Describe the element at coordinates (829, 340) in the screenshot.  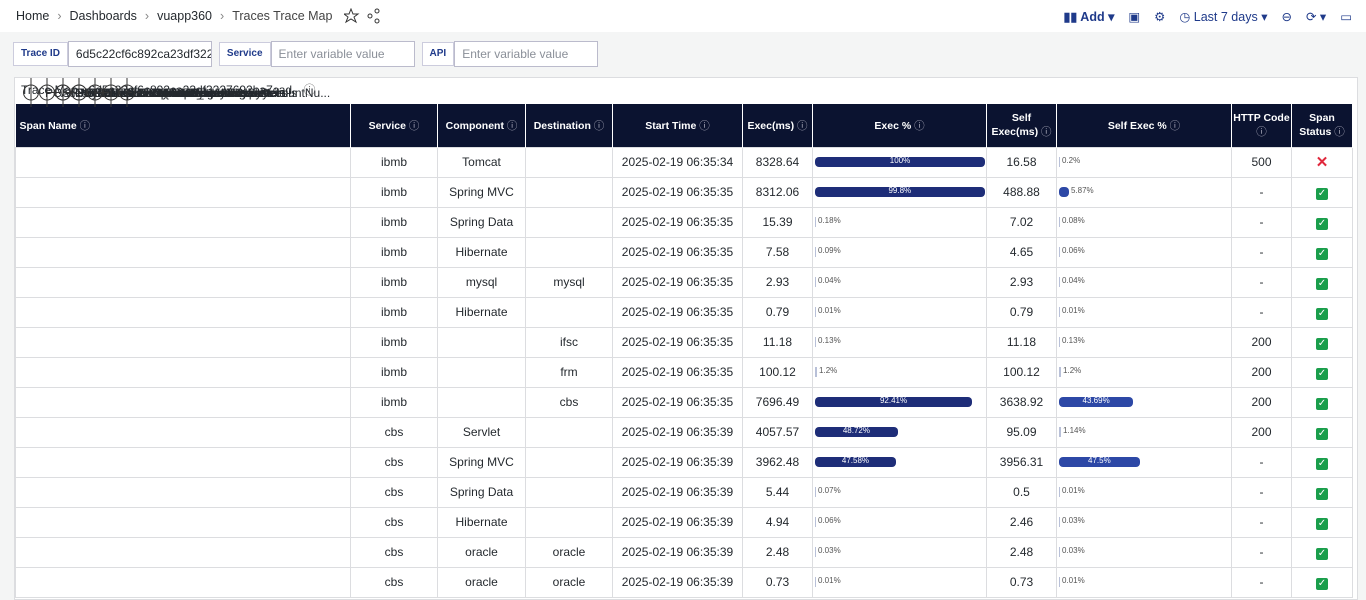
I see `percent-label: 0.13%` at that location.